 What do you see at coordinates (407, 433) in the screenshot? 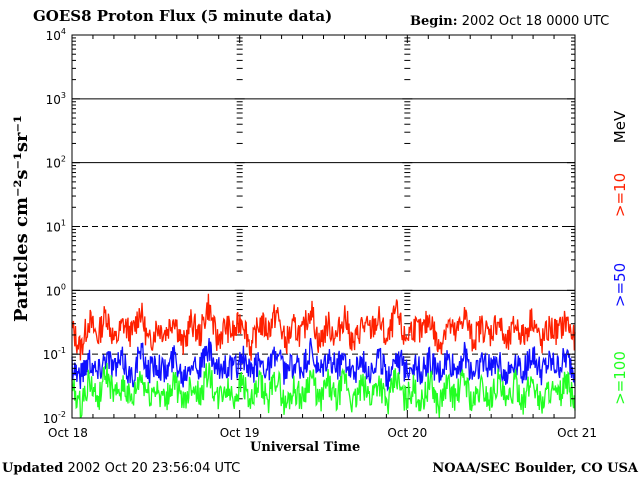
I see `x-tick-label: Oct 20` at bounding box center [407, 433].